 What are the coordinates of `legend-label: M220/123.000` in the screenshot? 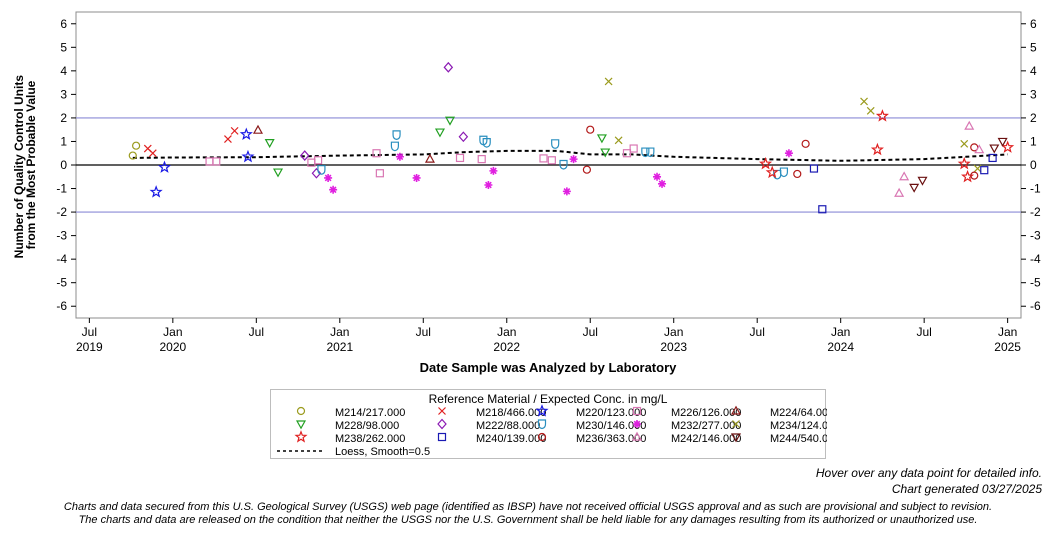 It's located at (611, 413).